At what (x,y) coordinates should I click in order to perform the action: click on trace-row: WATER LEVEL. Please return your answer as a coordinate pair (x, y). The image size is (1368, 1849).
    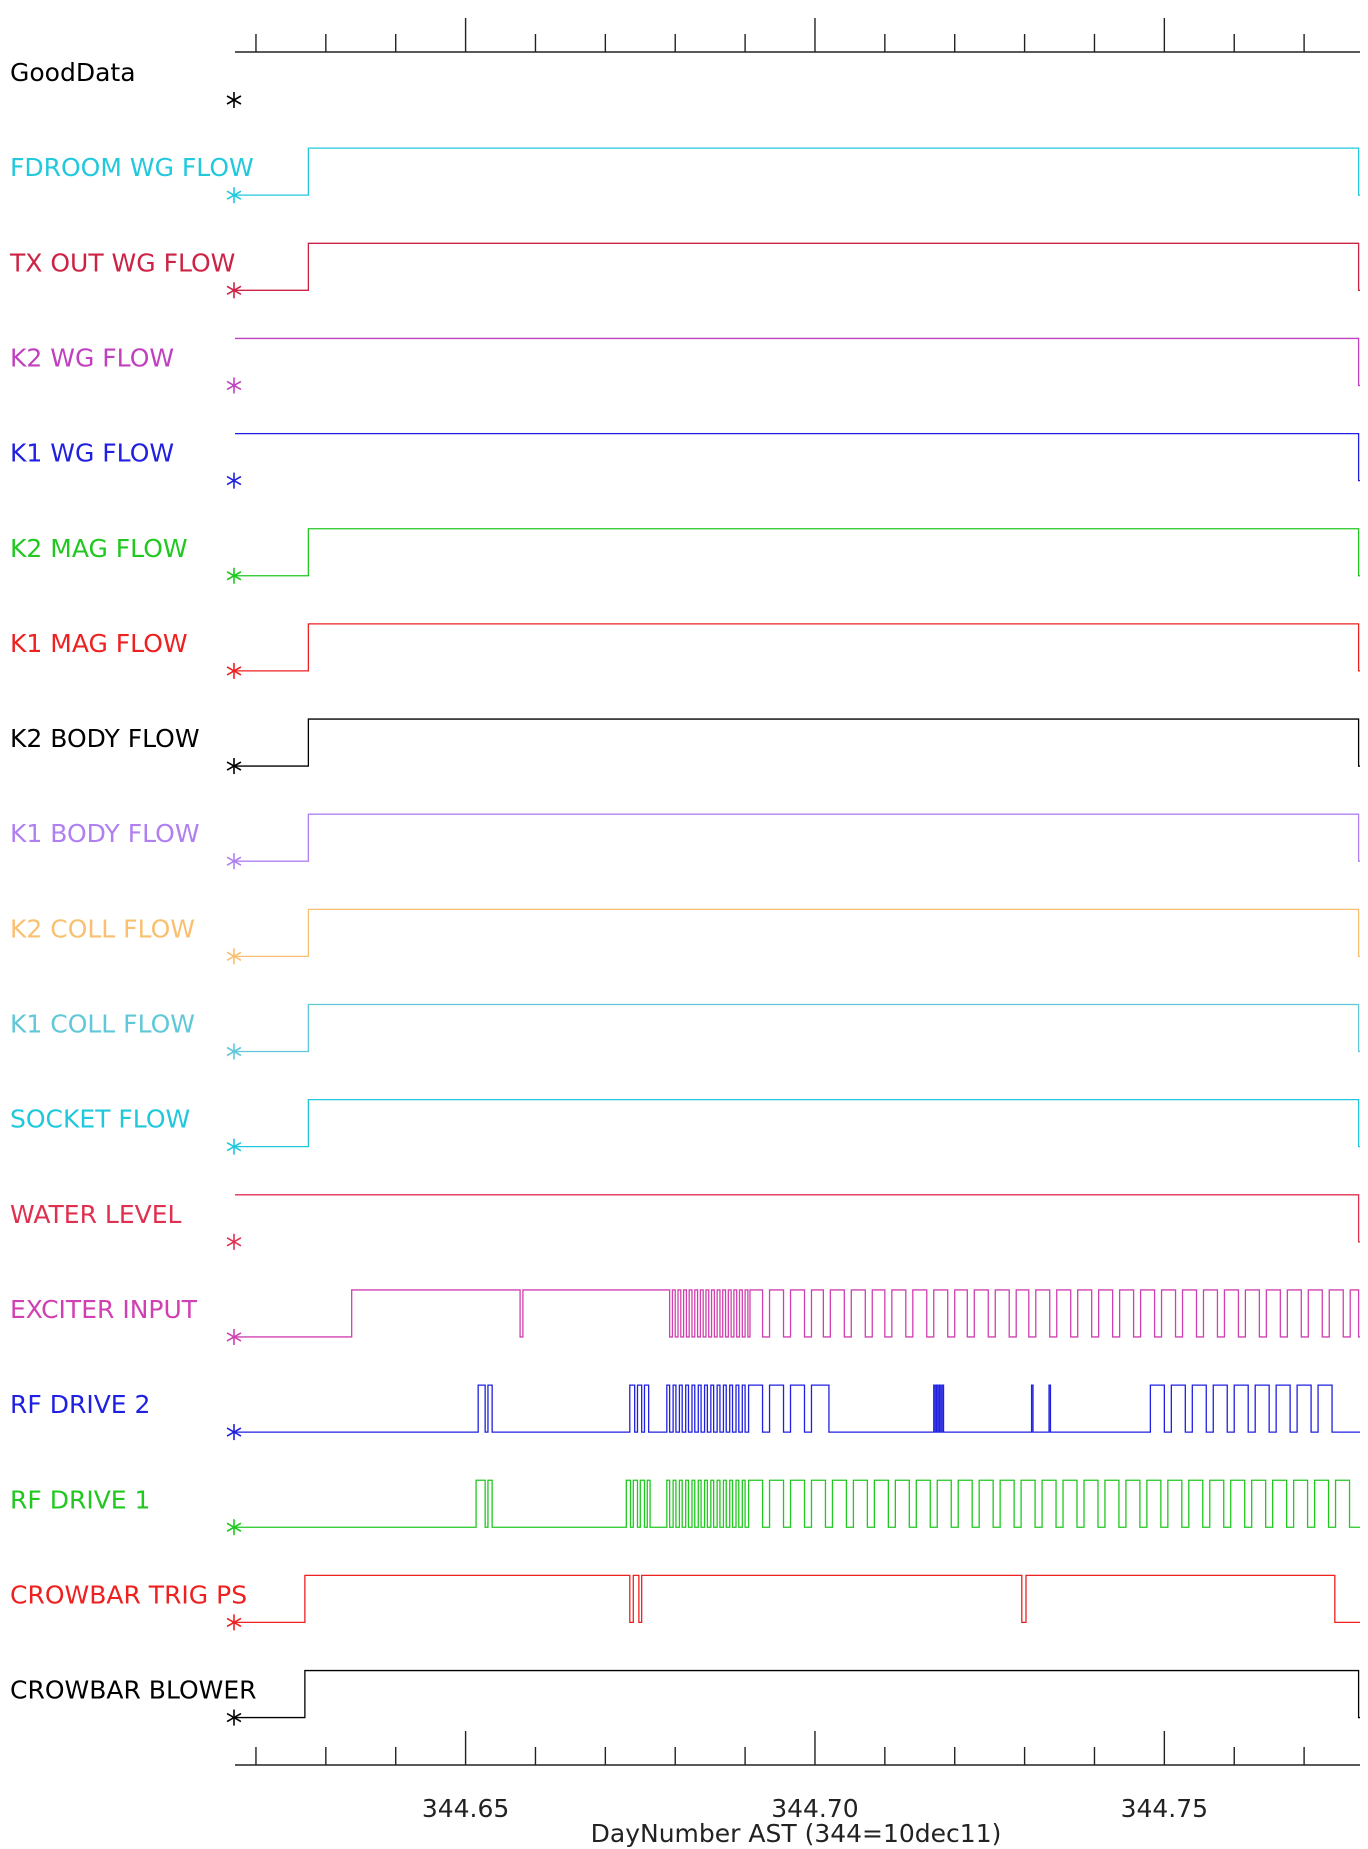
    Looking at the image, I should click on (685, 1222).